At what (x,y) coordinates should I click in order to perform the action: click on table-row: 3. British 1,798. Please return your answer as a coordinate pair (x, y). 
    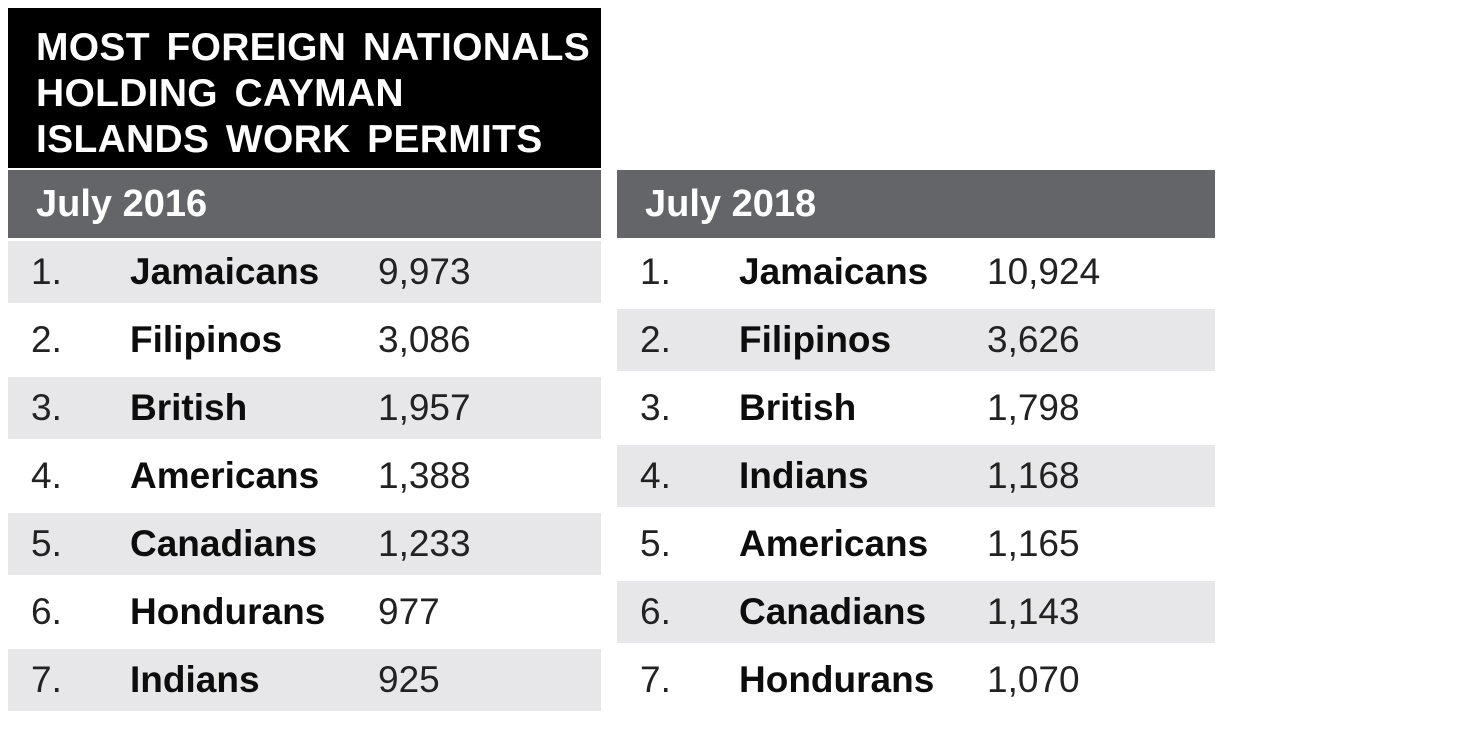
    Looking at the image, I should click on (916, 408).